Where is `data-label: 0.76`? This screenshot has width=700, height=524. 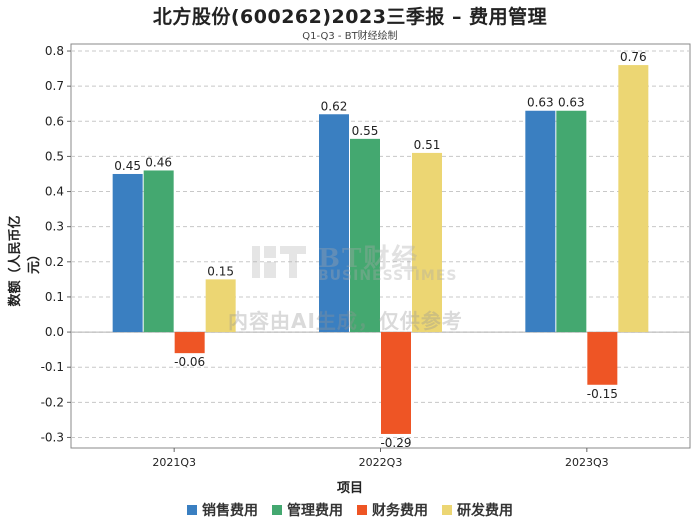
data-label: 0.76 is located at coordinates (633, 57).